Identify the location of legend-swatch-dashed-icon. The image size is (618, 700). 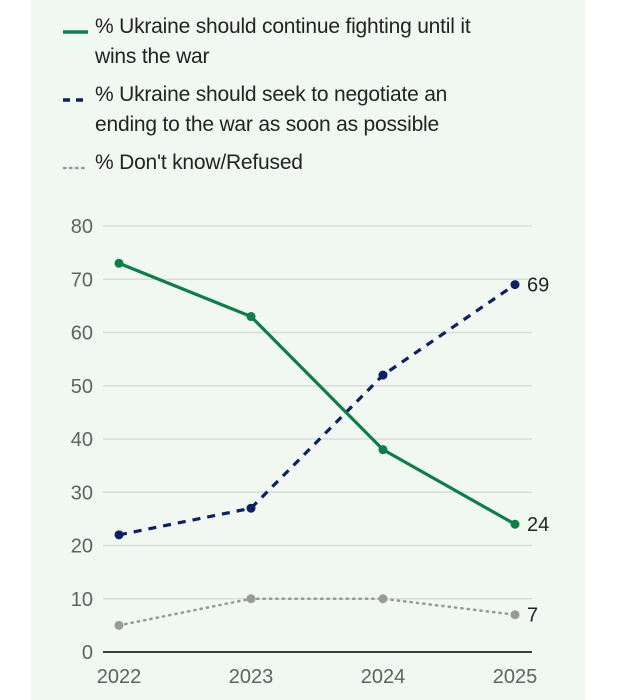
(76, 95).